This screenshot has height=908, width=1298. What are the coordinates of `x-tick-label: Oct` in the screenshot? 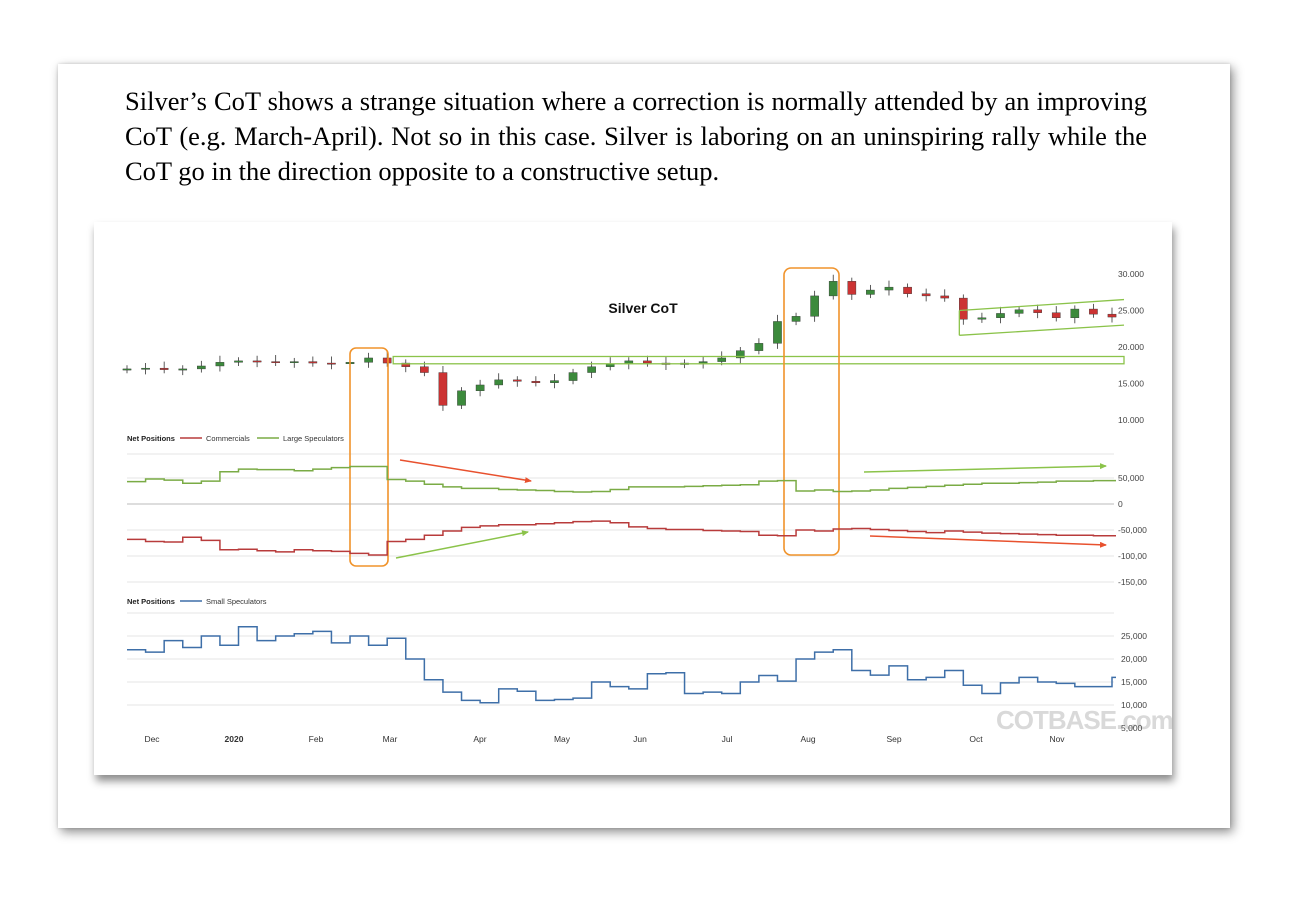 It's located at (976, 739).